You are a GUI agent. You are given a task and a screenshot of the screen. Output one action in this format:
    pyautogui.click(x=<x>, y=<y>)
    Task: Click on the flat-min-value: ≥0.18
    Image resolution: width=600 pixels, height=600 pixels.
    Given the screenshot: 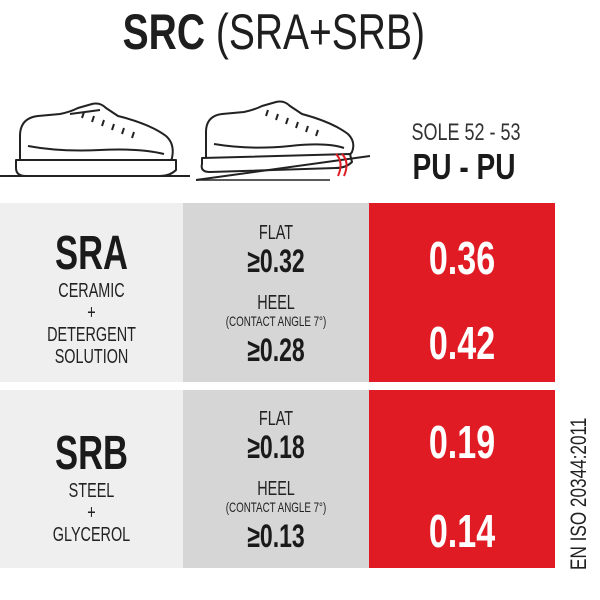 What is the action you would take?
    pyautogui.click(x=276, y=447)
    